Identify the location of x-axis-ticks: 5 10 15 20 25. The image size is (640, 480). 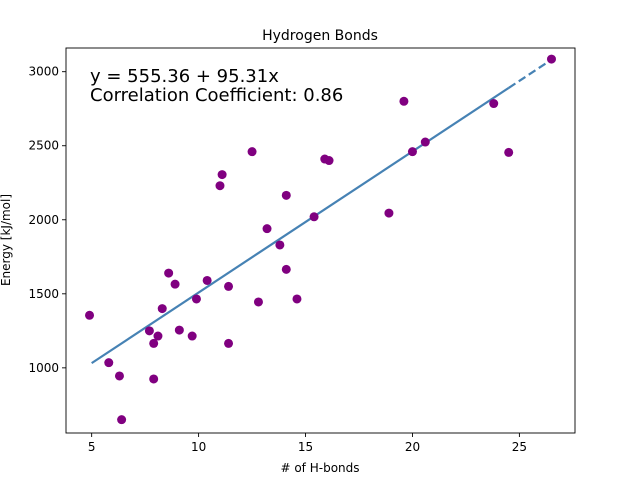
(307, 443).